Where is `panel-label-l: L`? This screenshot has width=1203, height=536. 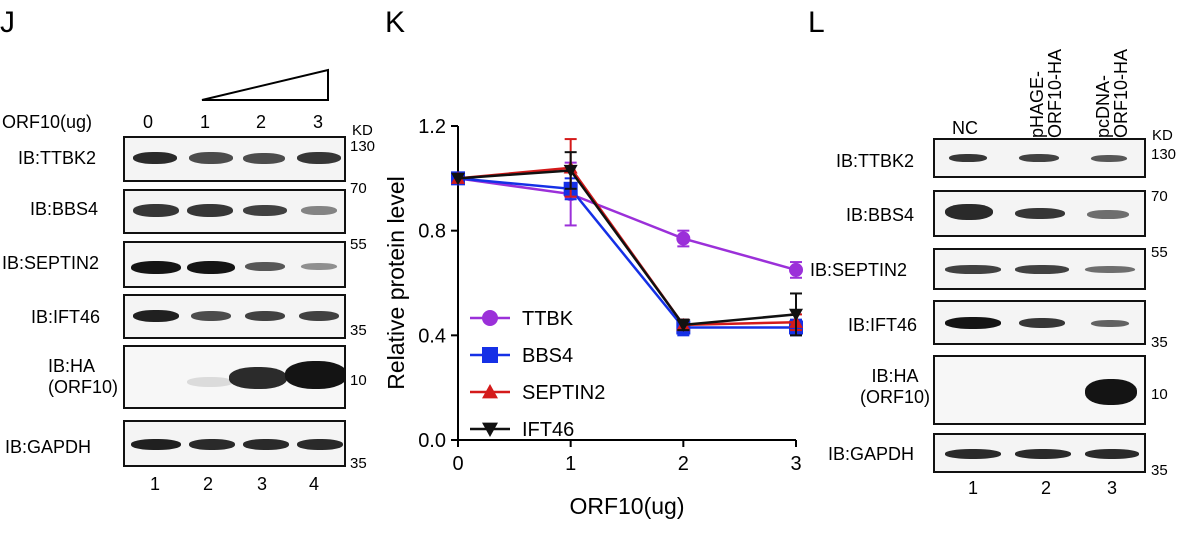 panel-label-l: L is located at coordinates (816, 22).